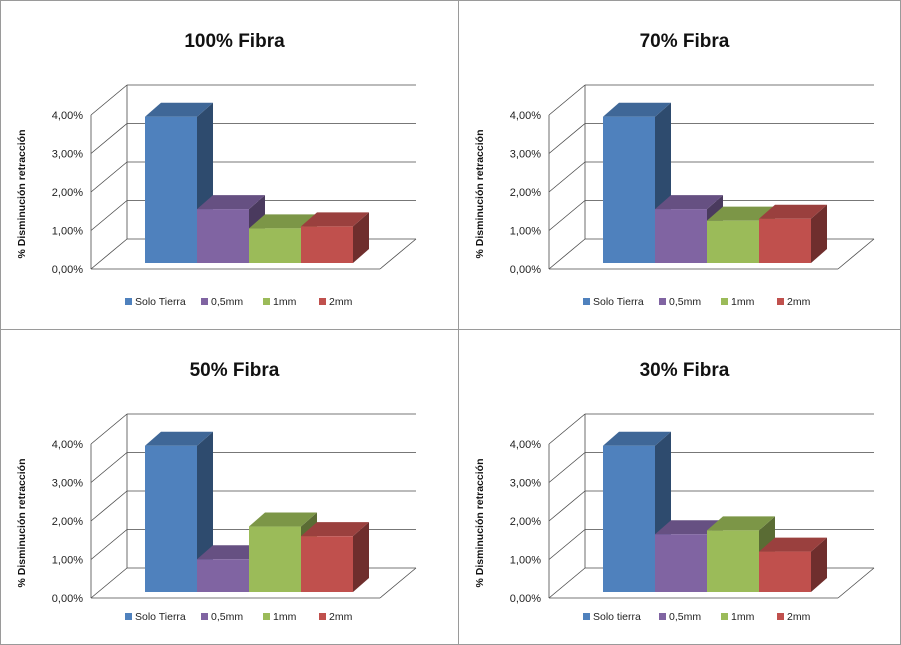  What do you see at coordinates (234, 41) in the screenshot?
I see `chart-title: 100% Fibra` at bounding box center [234, 41].